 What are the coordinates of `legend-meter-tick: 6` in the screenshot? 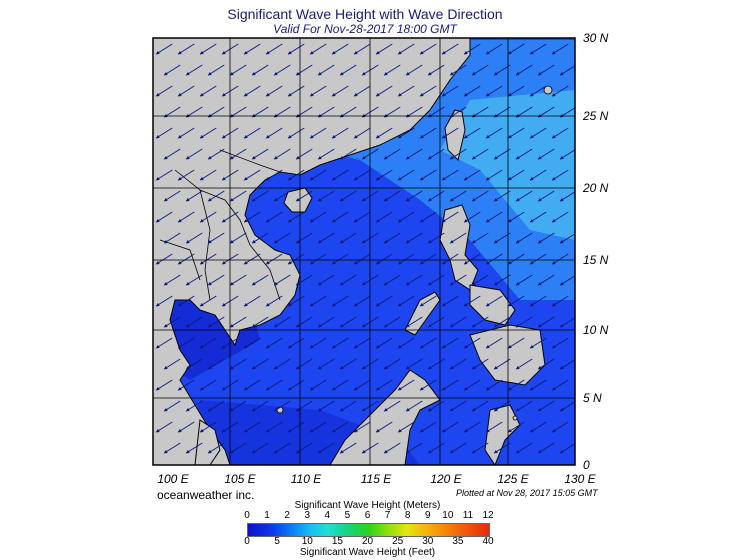 It's located at (367, 515).